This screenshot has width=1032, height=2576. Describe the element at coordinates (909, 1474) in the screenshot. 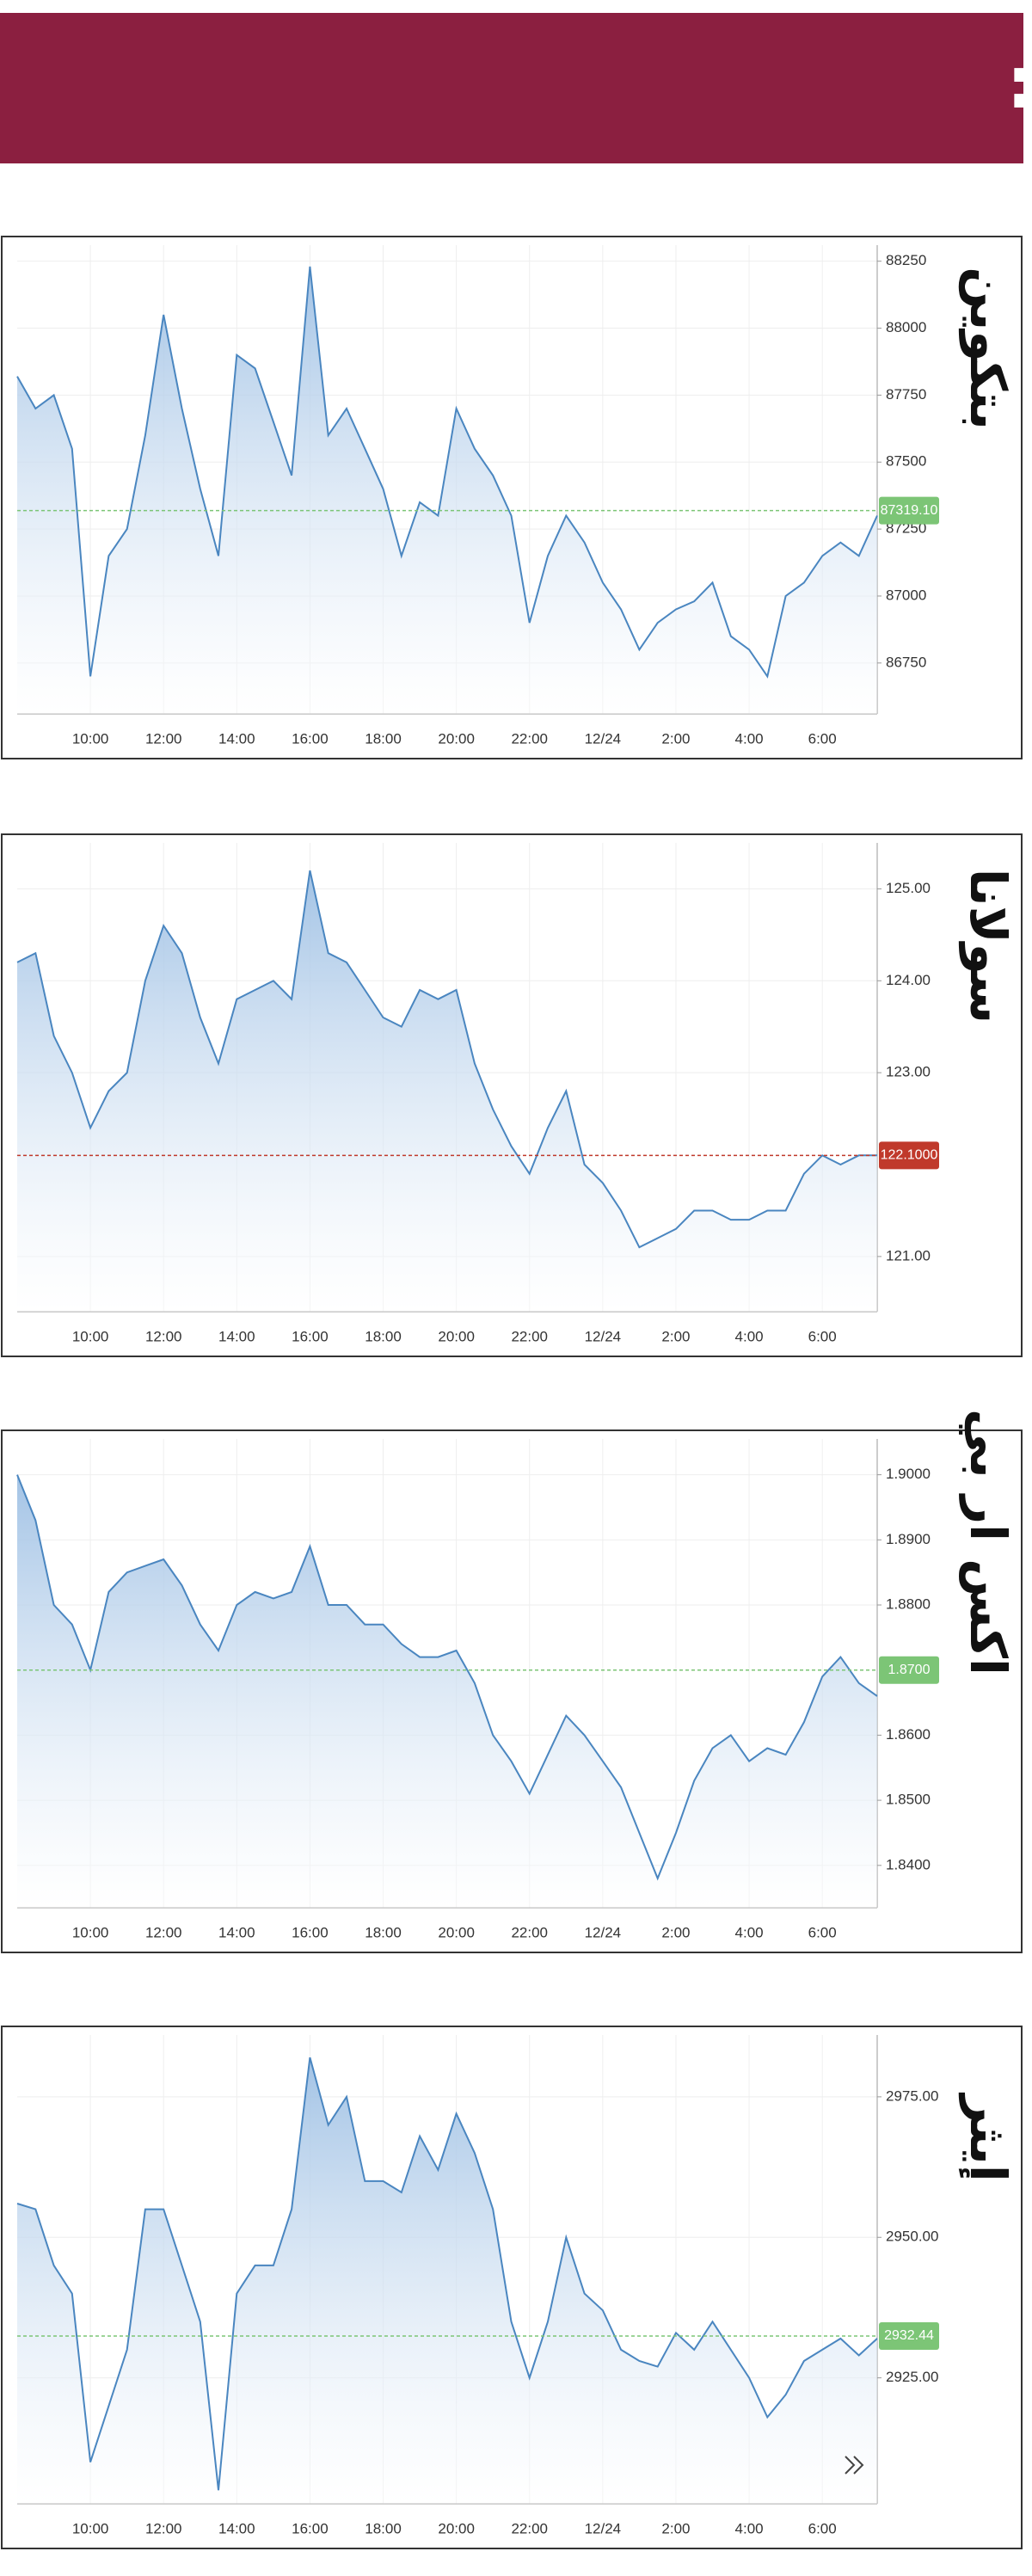

I see `y-tick-label: 1.9000` at that location.